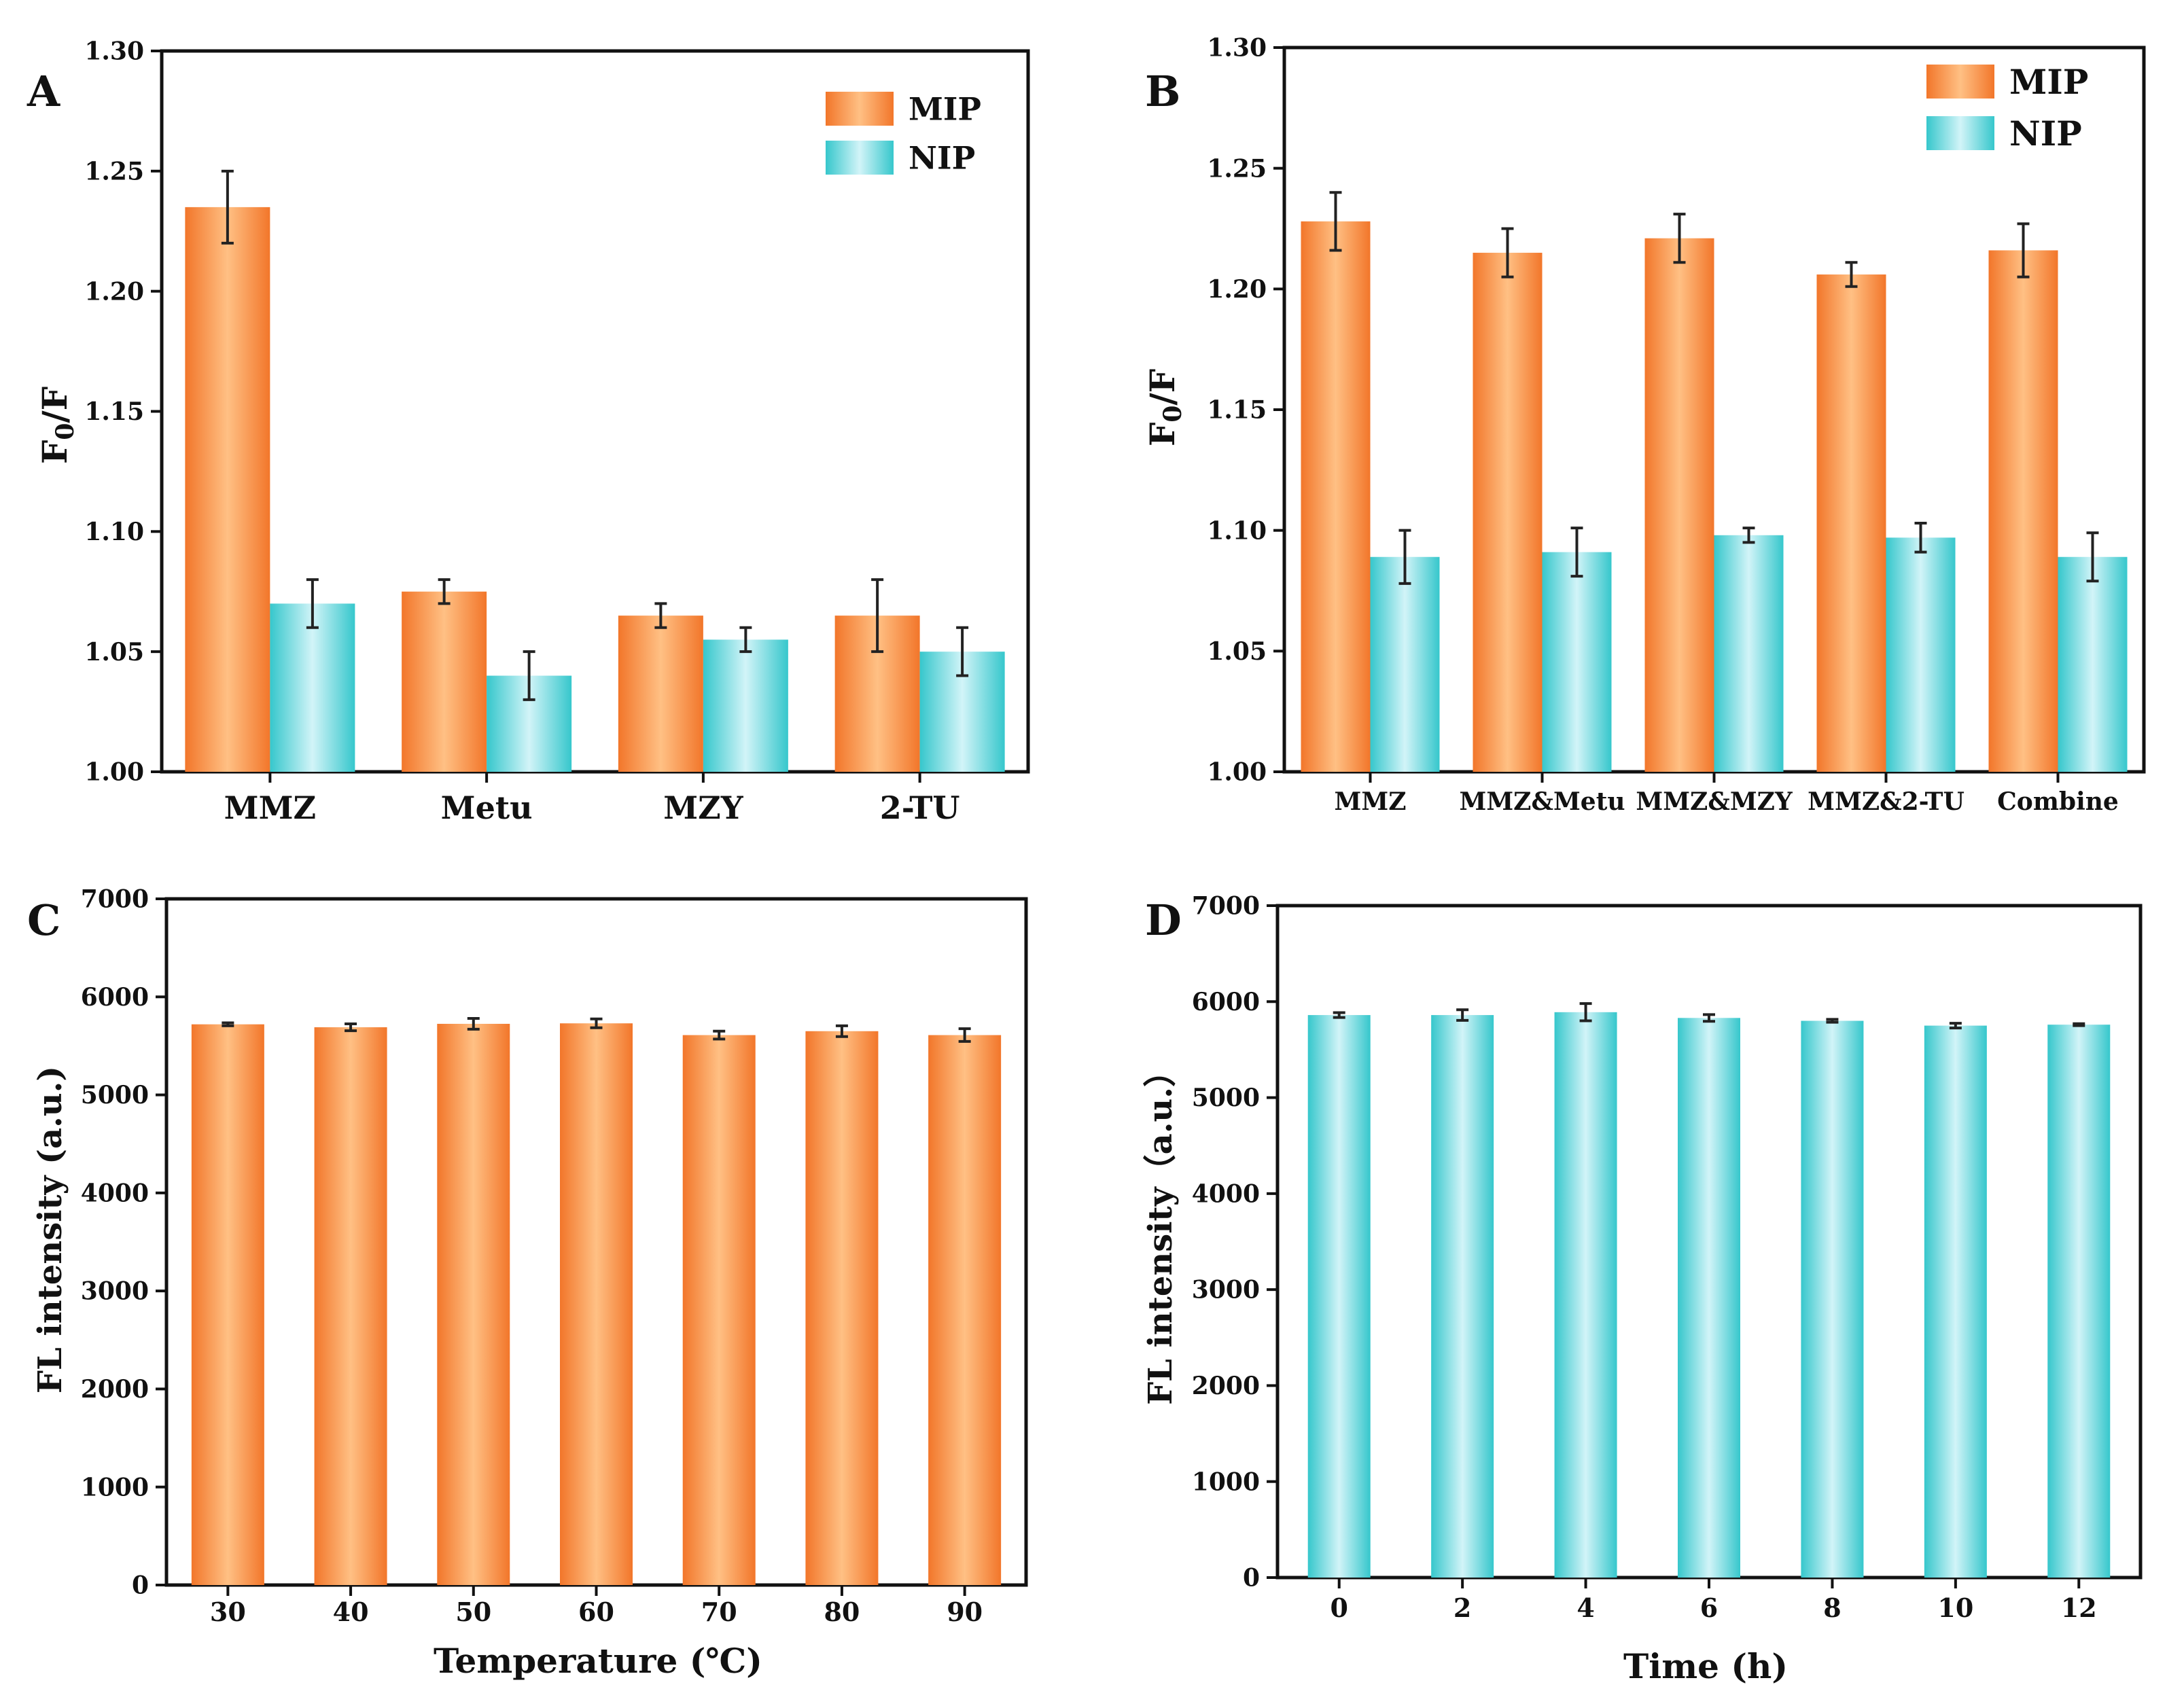 The width and height of the screenshot is (2167, 1708). Describe the element at coordinates (228, 1612) in the screenshot. I see `panel-c-category-label: 30` at that location.